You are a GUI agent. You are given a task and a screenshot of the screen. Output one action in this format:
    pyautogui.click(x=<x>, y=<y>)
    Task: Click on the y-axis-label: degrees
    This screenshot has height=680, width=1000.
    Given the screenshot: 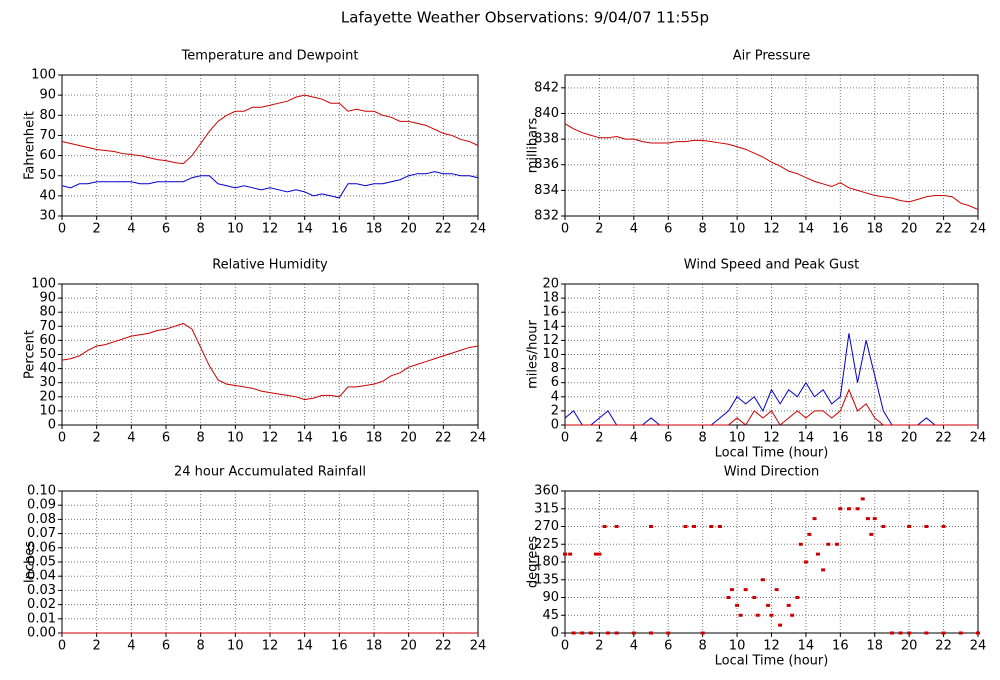 What is the action you would take?
    pyautogui.click(x=533, y=562)
    